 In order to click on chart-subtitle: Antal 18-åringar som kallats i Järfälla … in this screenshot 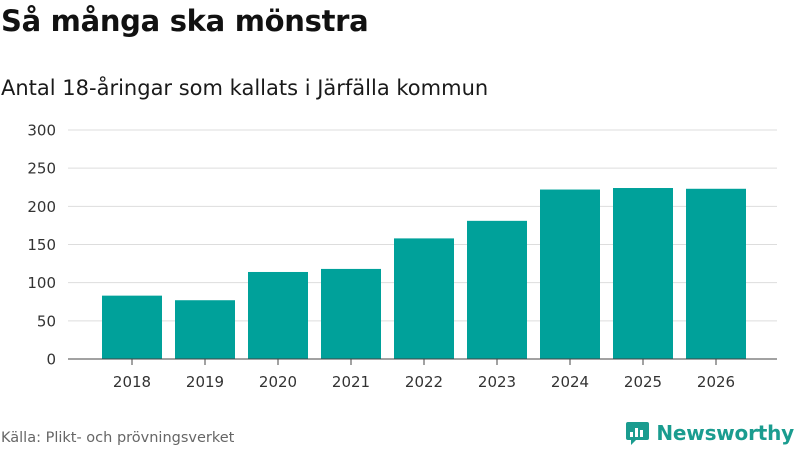, I will do `click(245, 88)`.